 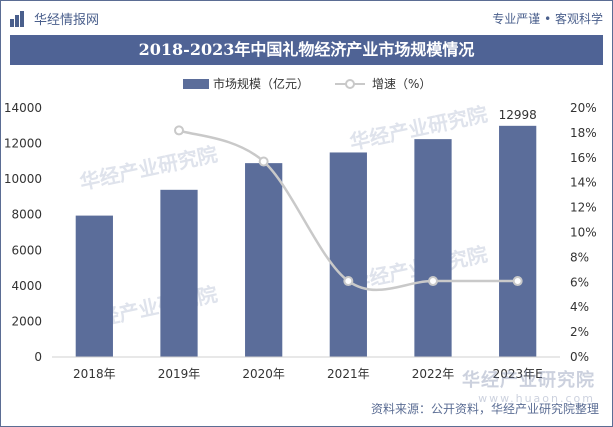 I want to click on y-right-tick-3: 6%, so click(x=579, y=282).